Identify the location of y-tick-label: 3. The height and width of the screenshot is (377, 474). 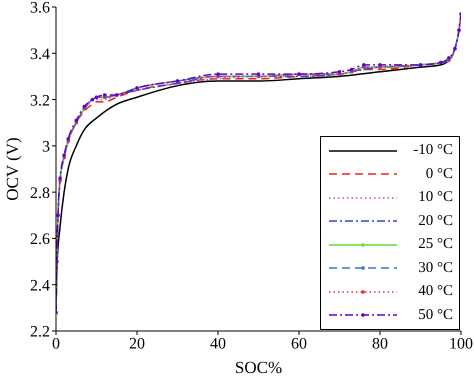
(46, 147).